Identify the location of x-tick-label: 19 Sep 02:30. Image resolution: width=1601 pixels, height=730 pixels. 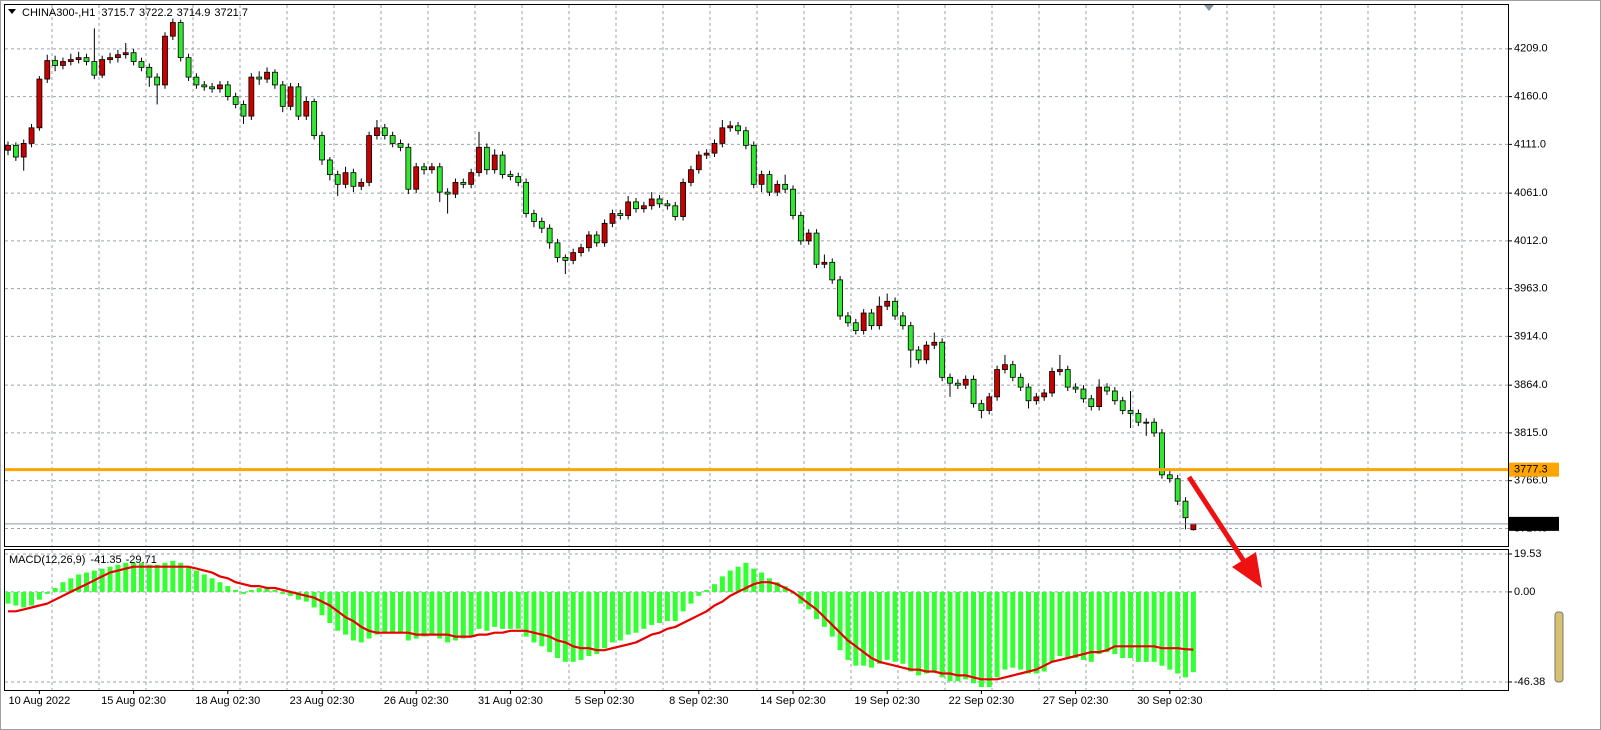
(886, 701).